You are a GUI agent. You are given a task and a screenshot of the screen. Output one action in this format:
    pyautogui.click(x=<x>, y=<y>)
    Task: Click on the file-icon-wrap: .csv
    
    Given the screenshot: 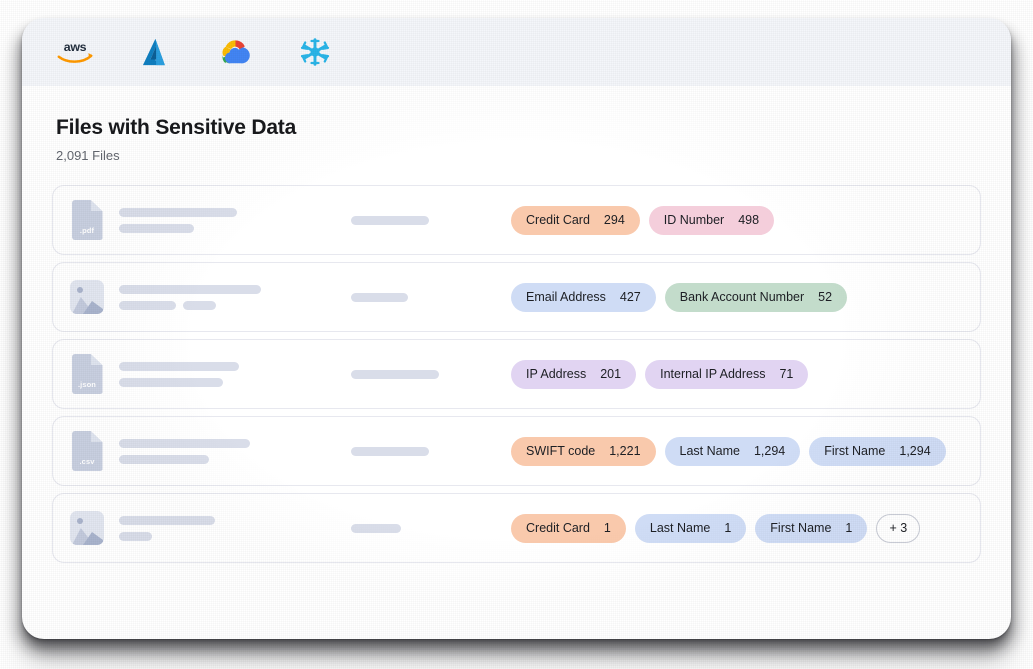 What is the action you would take?
    pyautogui.click(x=87, y=451)
    